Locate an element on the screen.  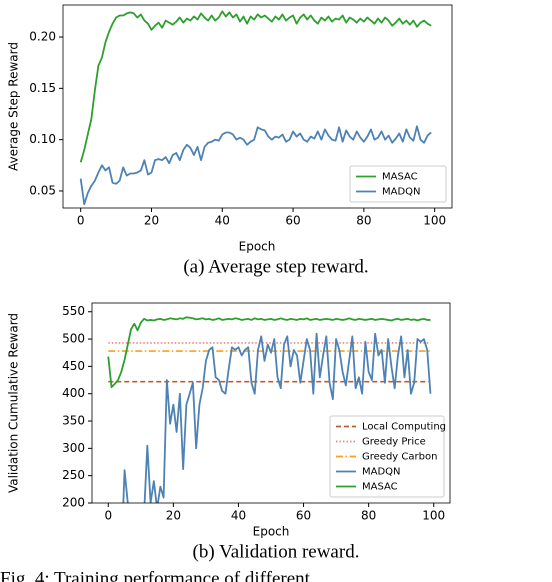
legend-label: Greedy Carbon is located at coordinates (399, 457).